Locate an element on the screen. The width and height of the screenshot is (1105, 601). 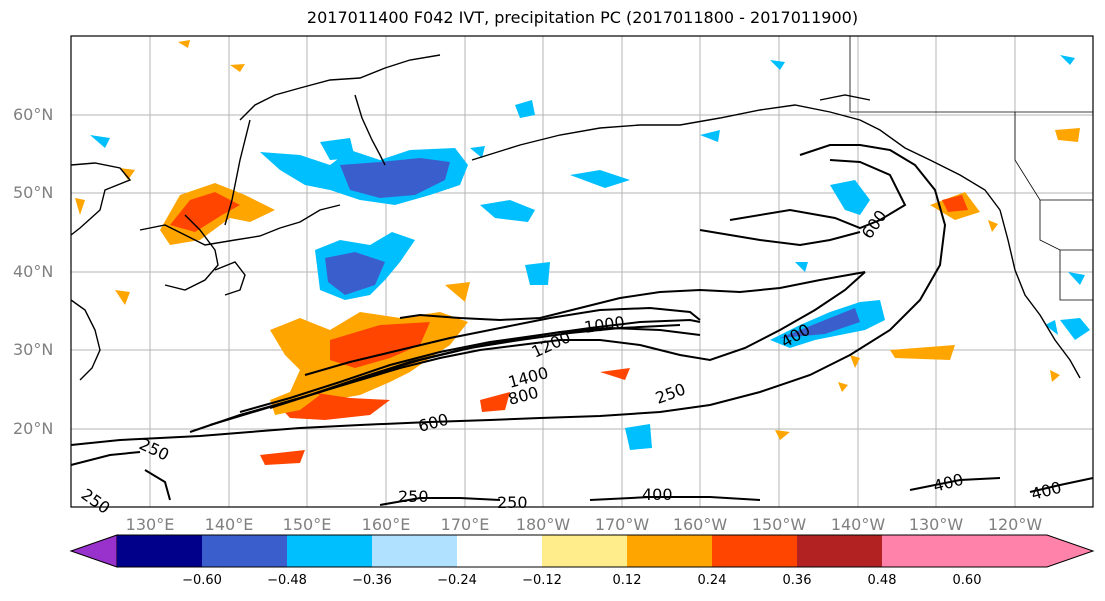
lon-label-150w: 150°W is located at coordinates (779, 524).